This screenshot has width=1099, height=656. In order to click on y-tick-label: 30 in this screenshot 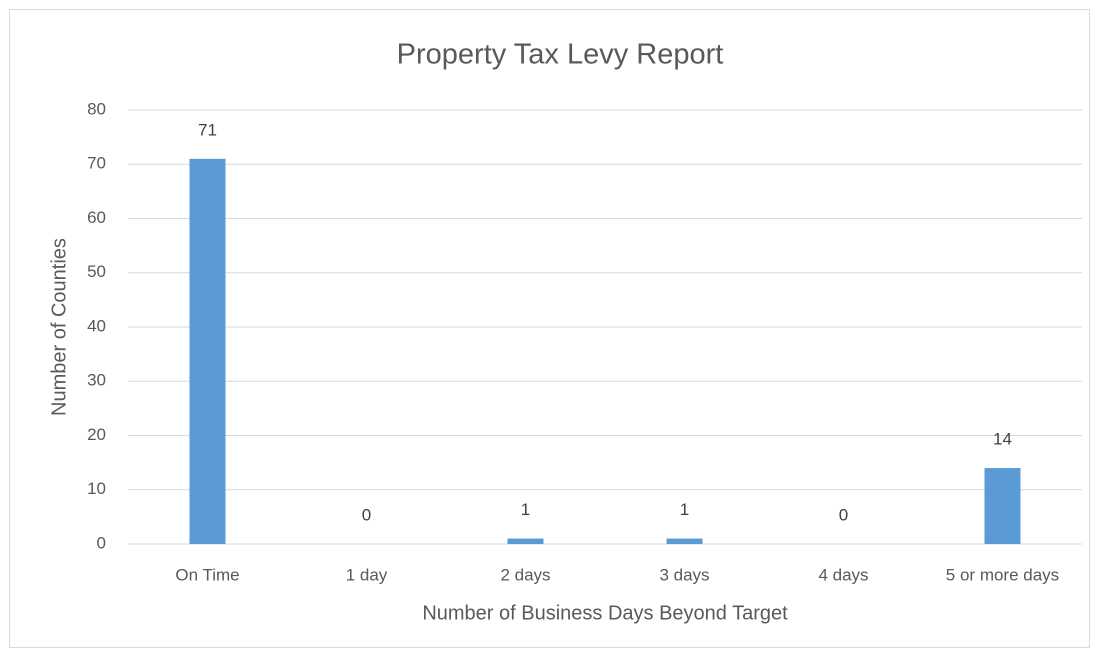, I will do `click(96, 380)`.